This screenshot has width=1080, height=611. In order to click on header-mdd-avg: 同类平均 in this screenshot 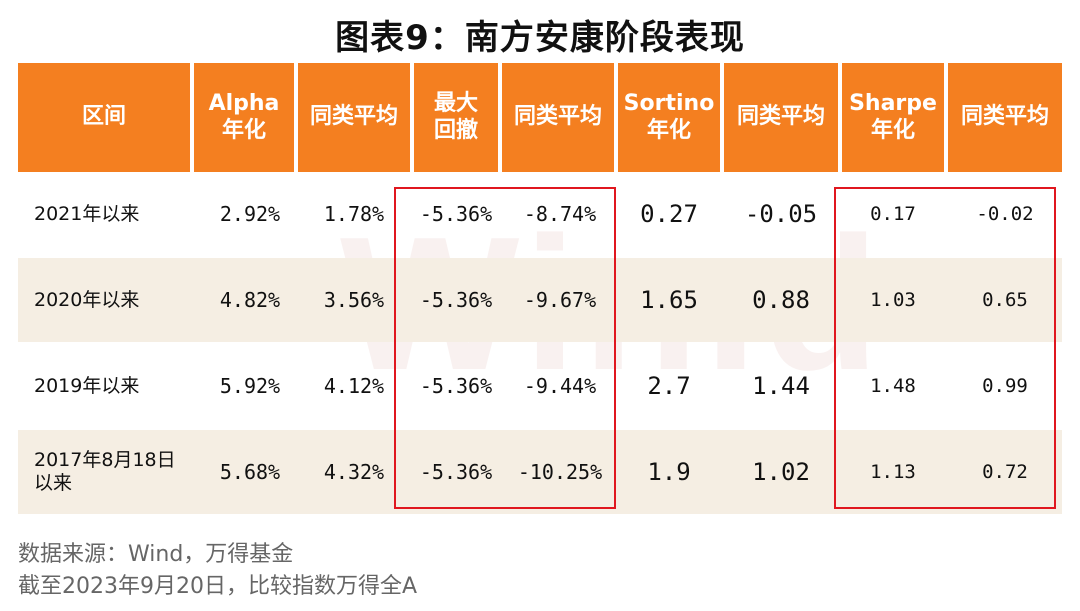, I will do `click(558, 117)`.